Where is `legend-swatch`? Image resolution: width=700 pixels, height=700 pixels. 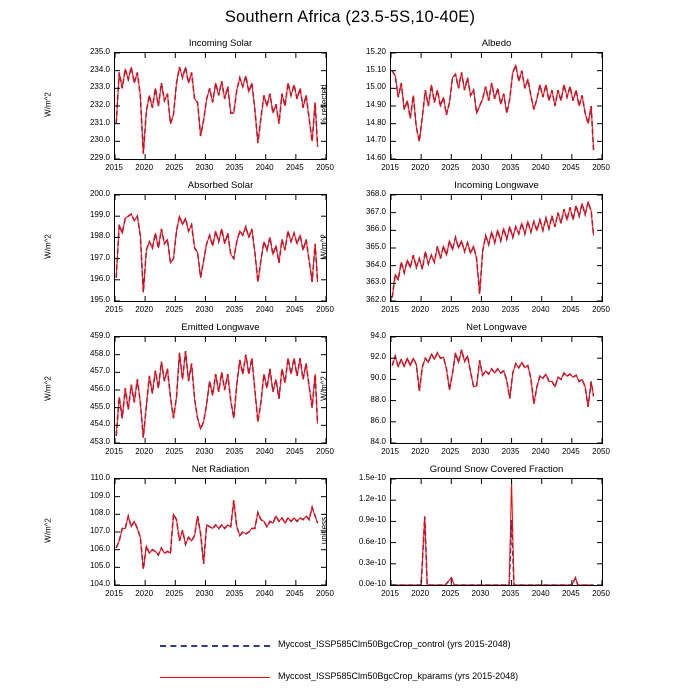 legend-swatch is located at coordinates (215, 678).